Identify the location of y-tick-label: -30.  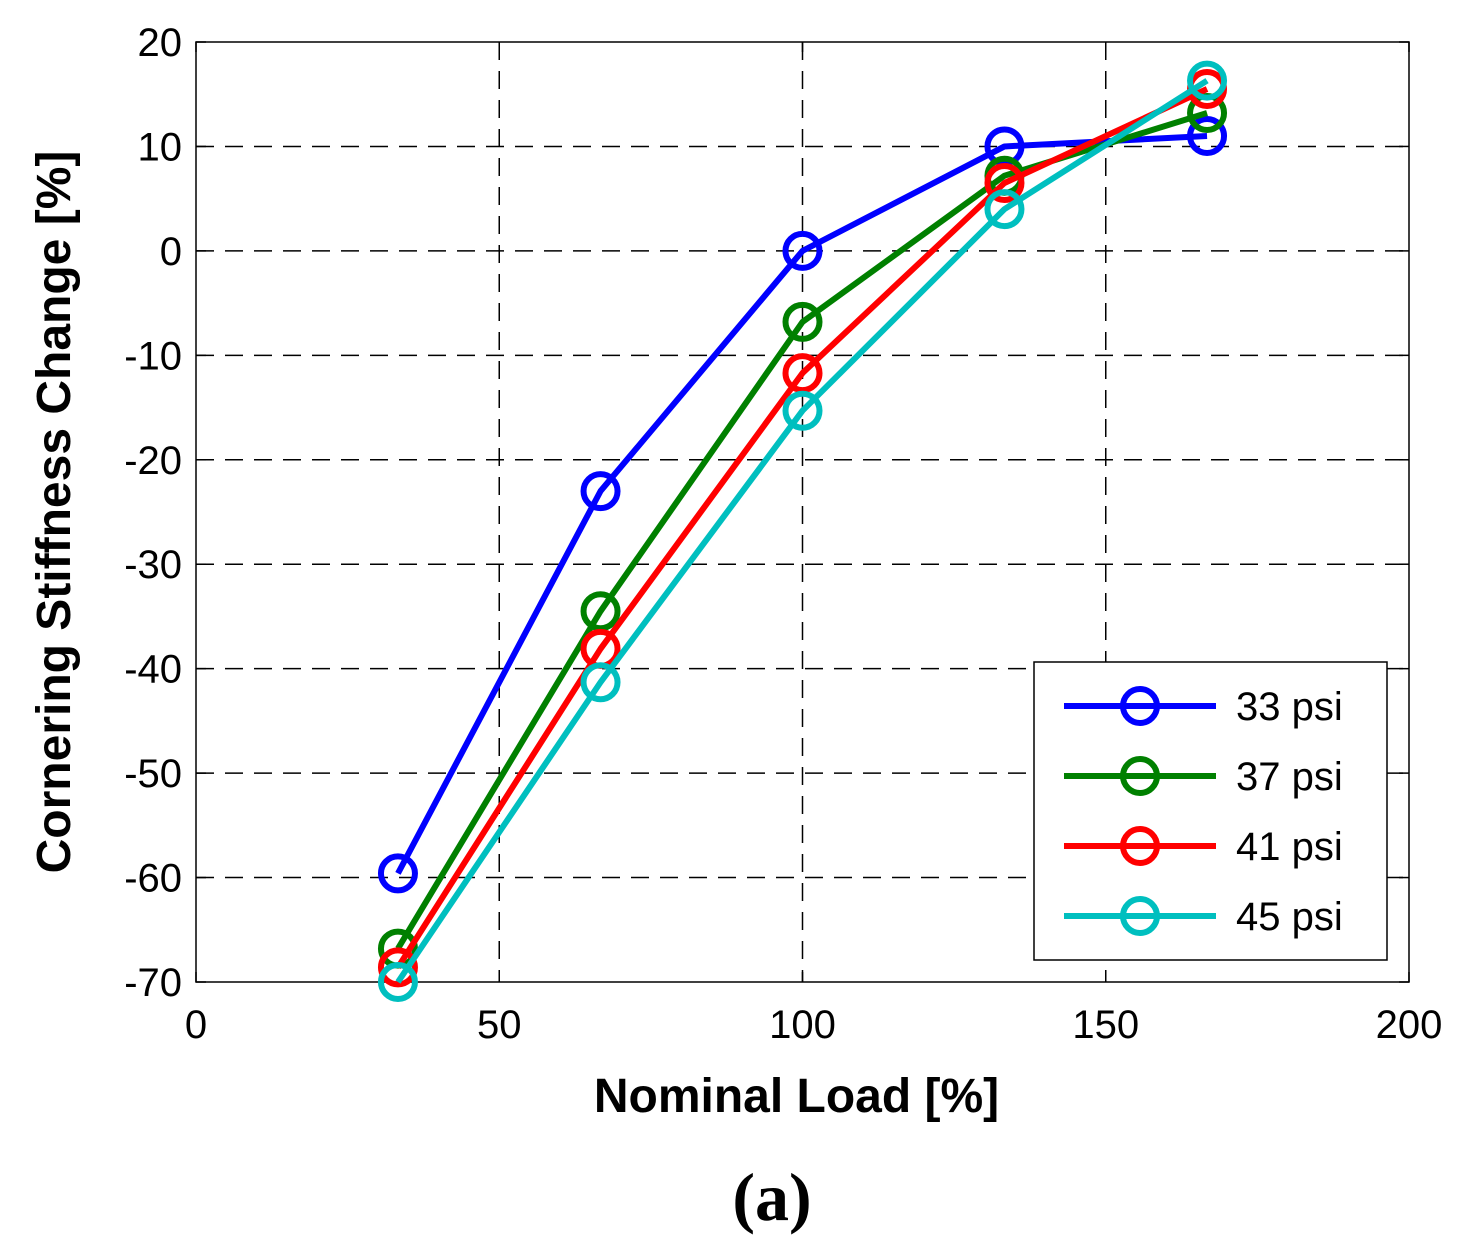
(153, 565).